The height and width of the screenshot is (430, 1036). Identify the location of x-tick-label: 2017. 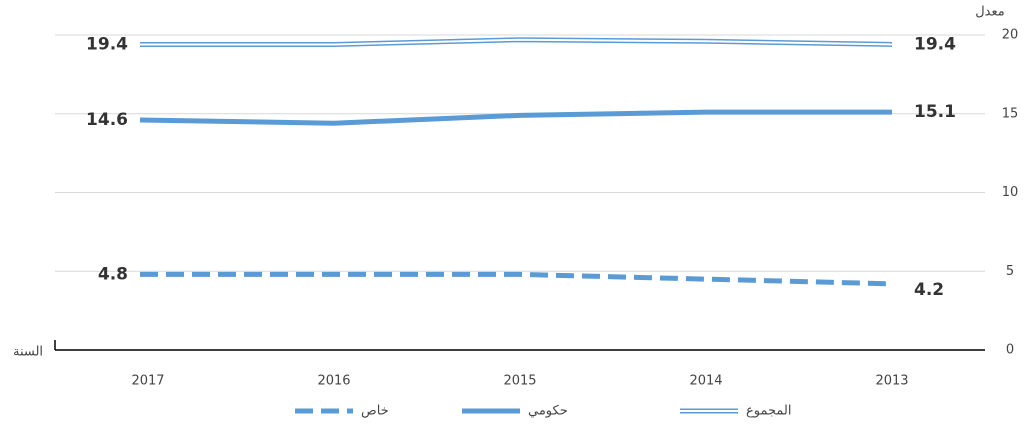
(147, 381).